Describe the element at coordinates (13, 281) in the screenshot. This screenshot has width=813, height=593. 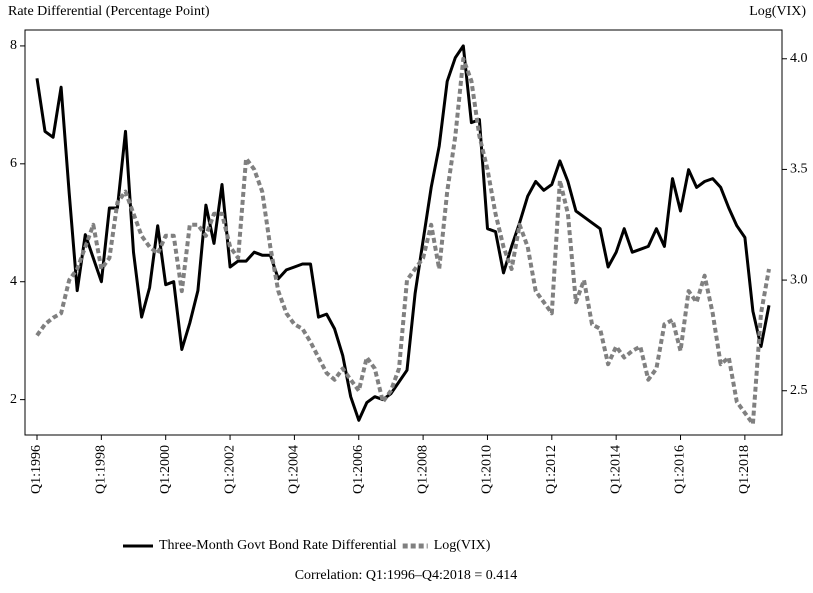
I see `y-tick-label: 4` at that location.